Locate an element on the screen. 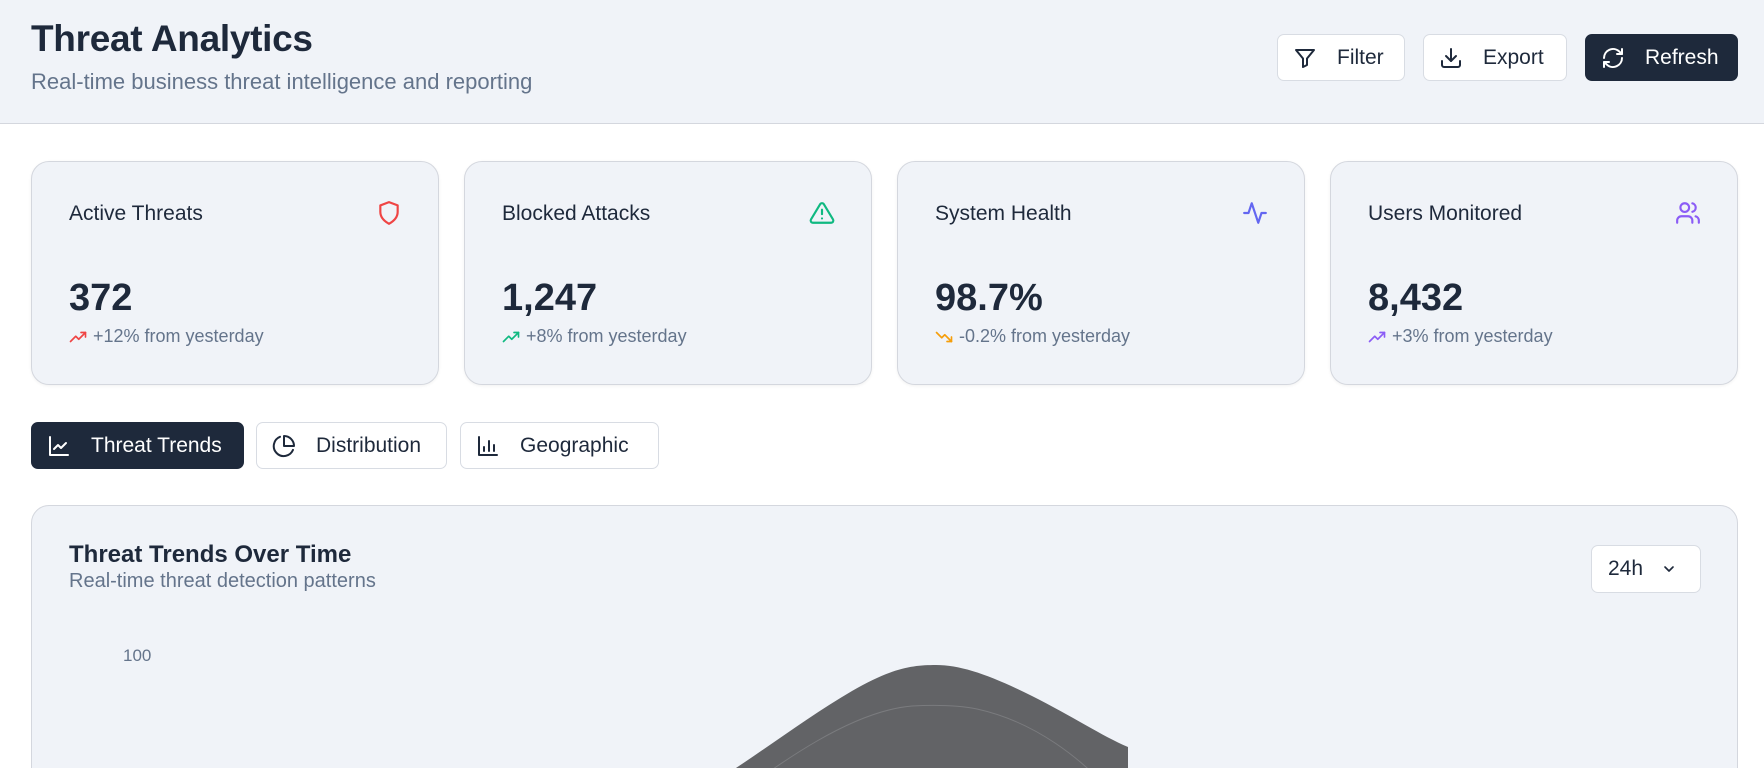 This screenshot has width=1764, height=768. area-chart is located at coordinates (931, 716).